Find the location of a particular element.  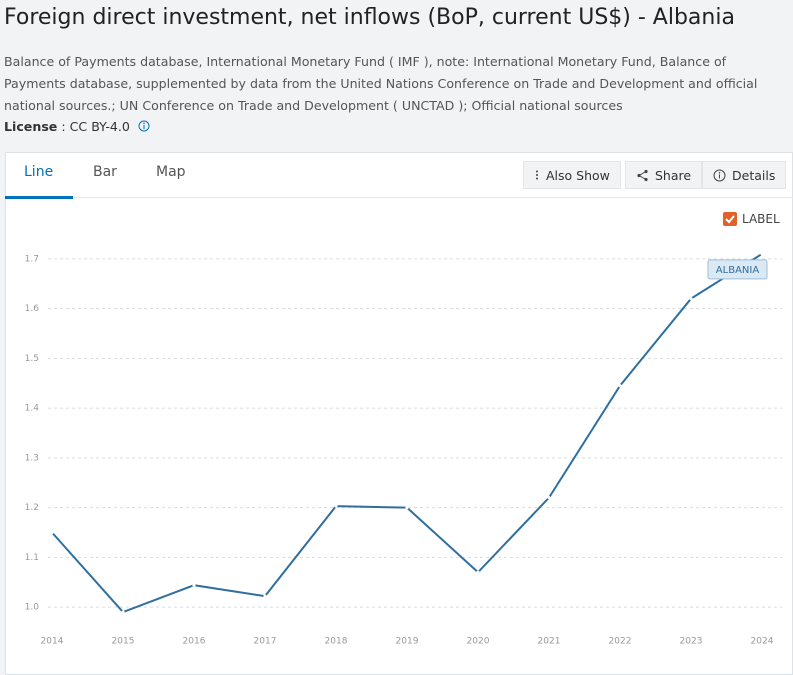

tab-divider is located at coordinates (399, 197).